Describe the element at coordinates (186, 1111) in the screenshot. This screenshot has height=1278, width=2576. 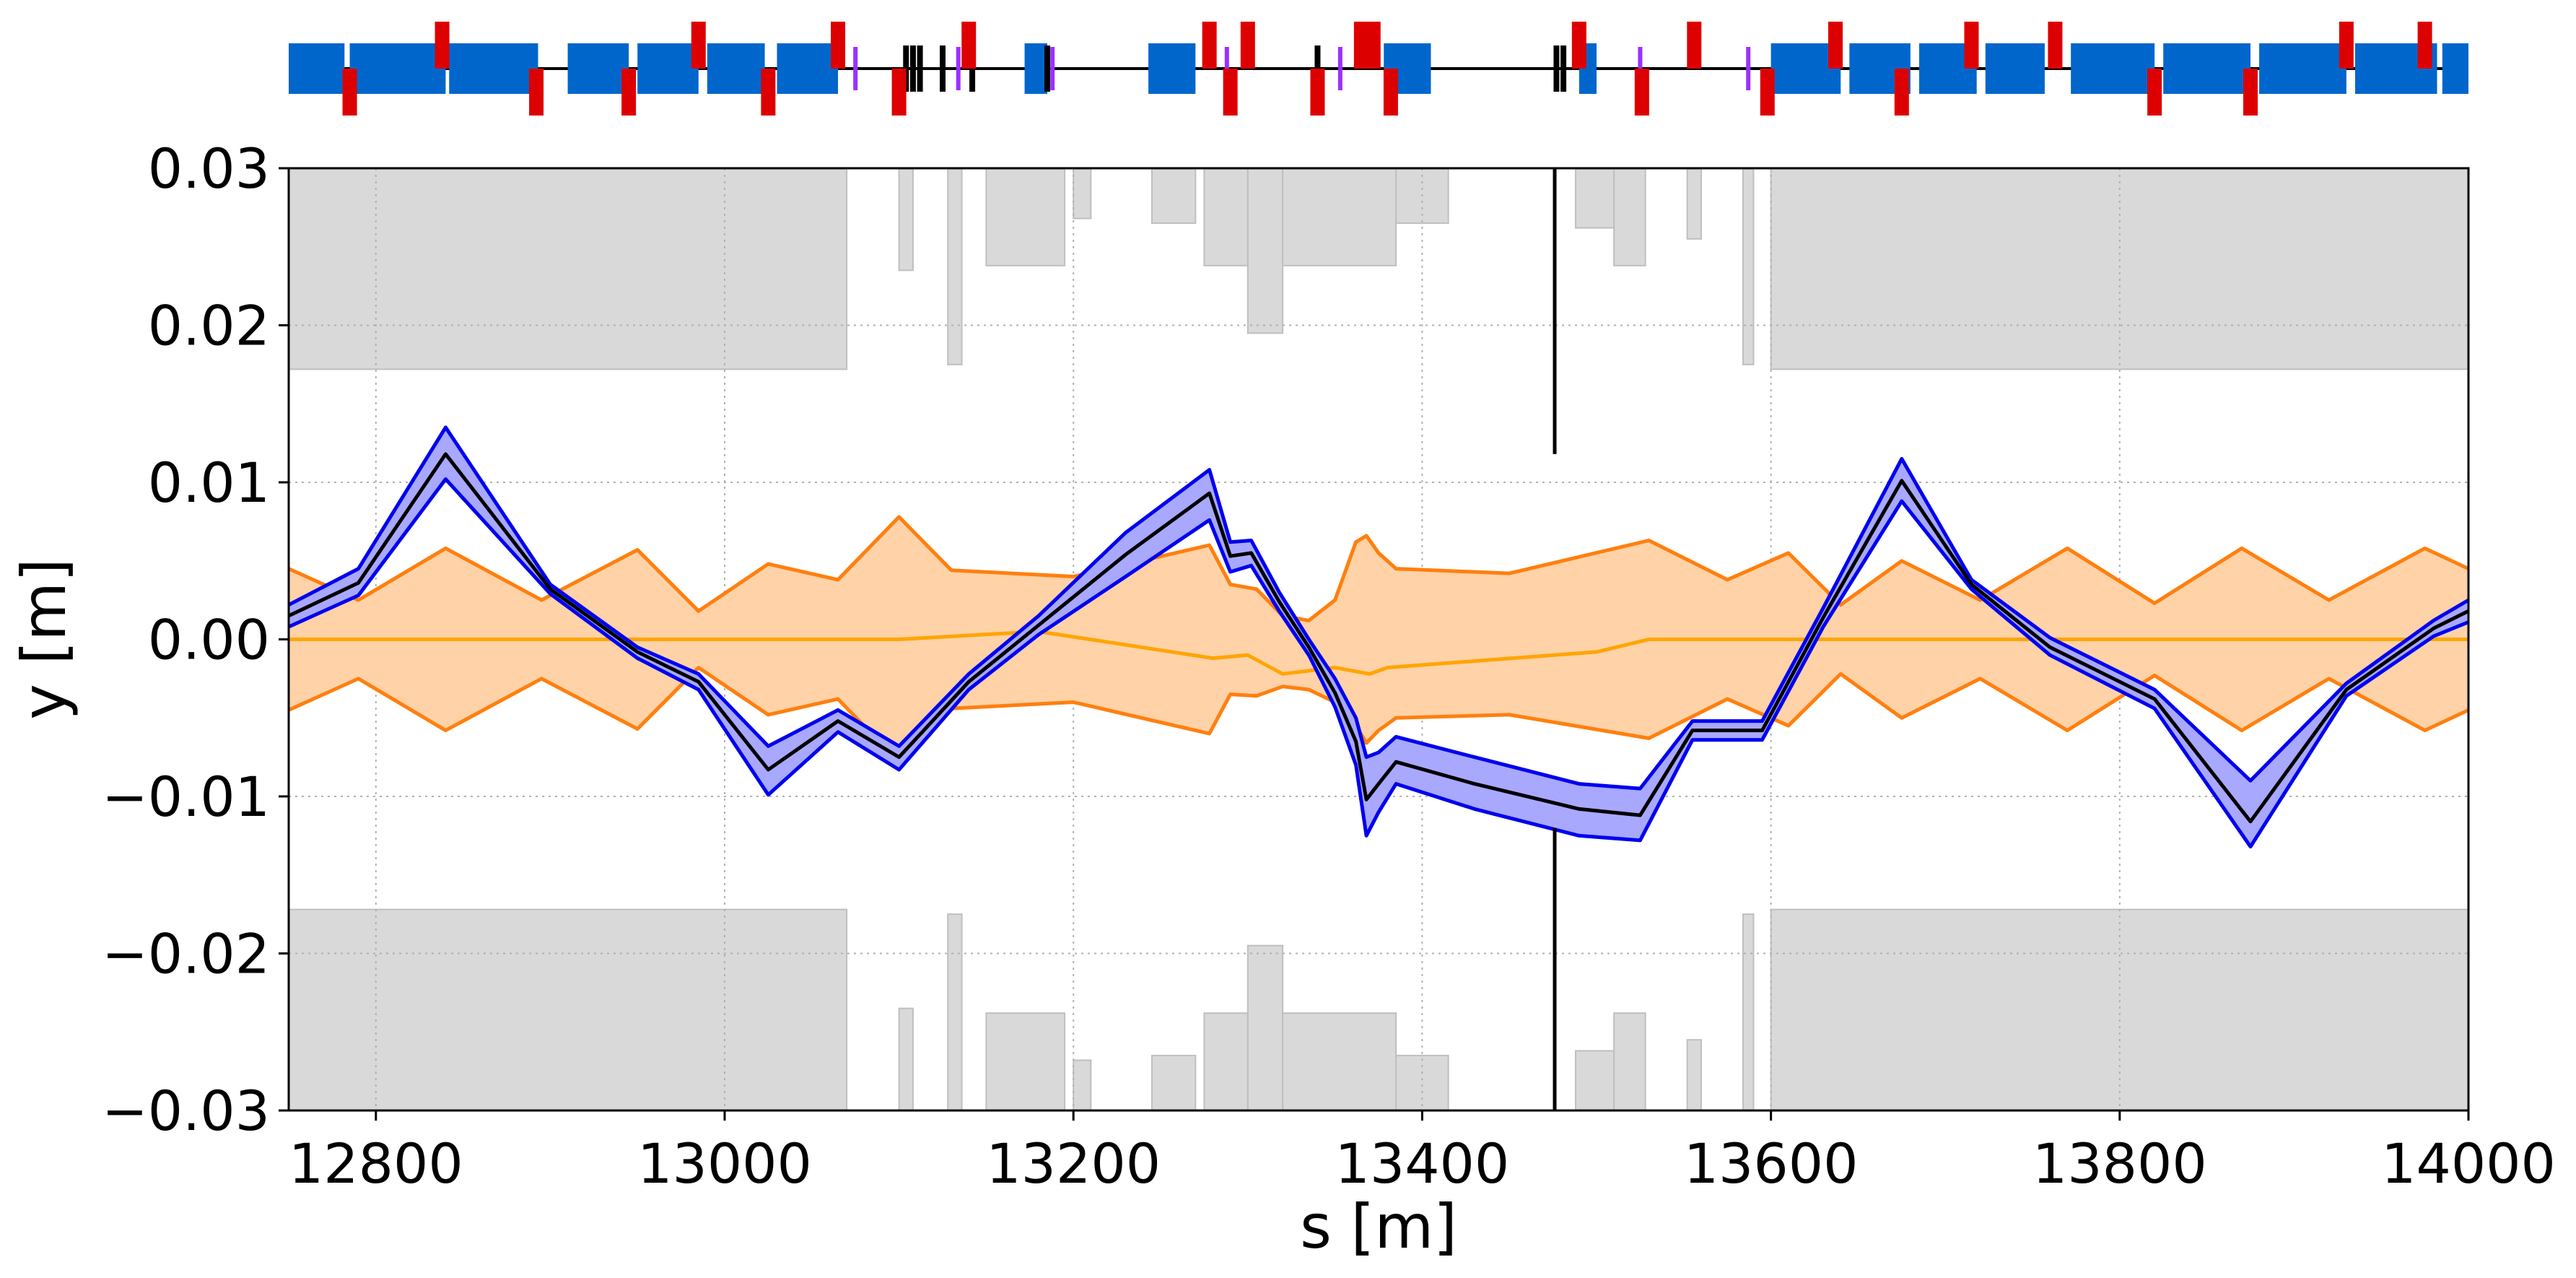
I see `y-tick-label: −0.03` at that location.